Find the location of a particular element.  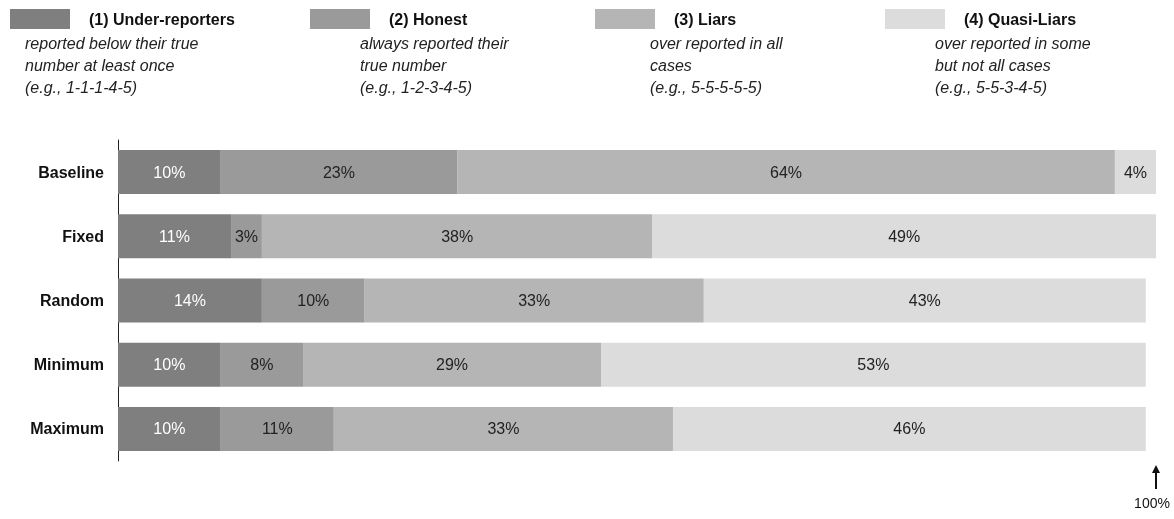

data-label: 46% is located at coordinates (909, 429).